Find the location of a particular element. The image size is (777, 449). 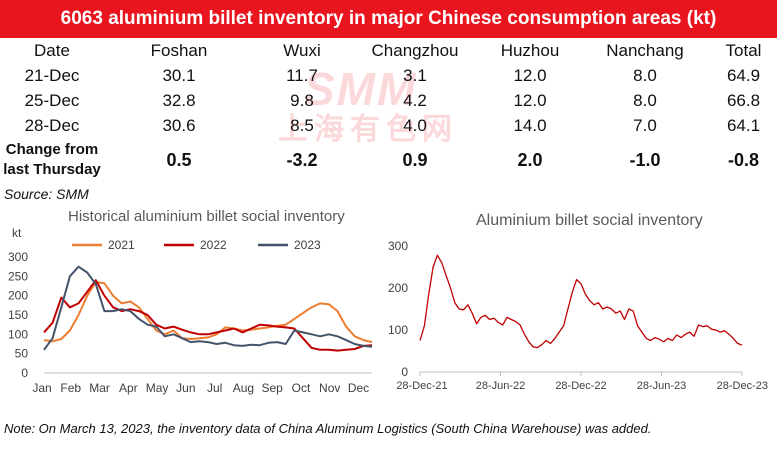

change-label: Change from last Thursday is located at coordinates (52, 160).